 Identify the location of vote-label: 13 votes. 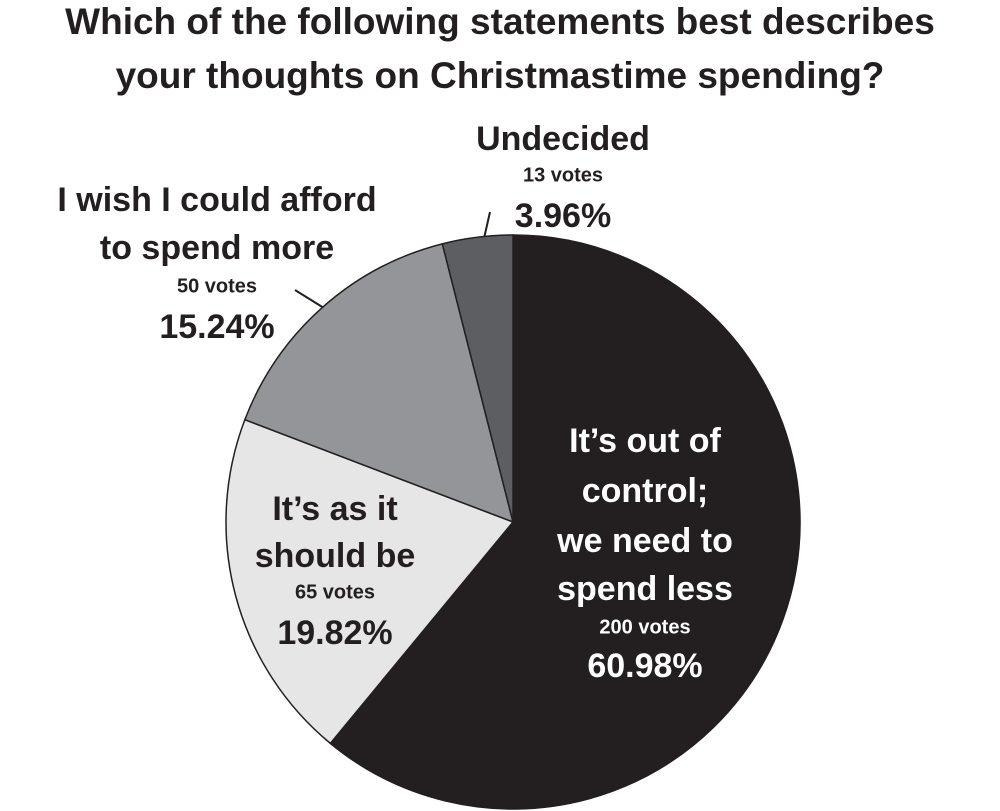
(563, 175).